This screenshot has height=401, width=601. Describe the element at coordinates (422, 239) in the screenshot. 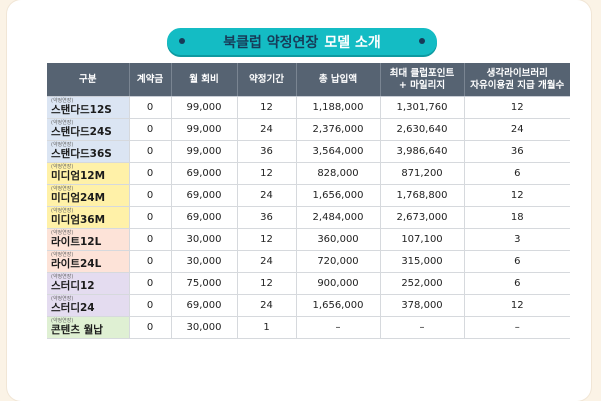

I see `table-cell: 107,100` at that location.